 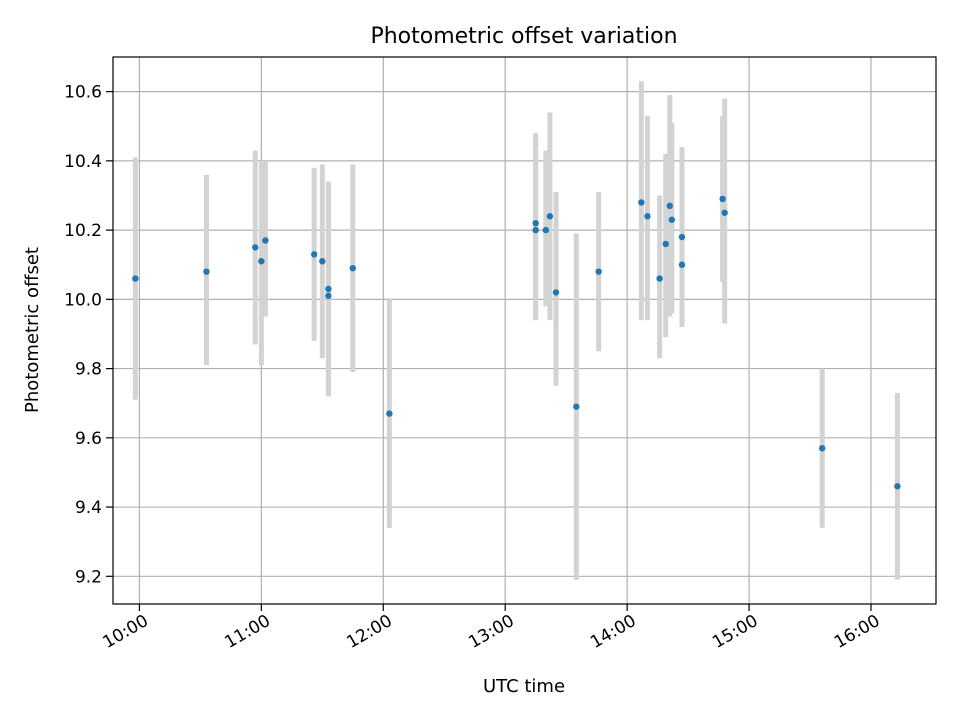 What do you see at coordinates (524, 686) in the screenshot?
I see `x-axis-label: UTC time` at bounding box center [524, 686].